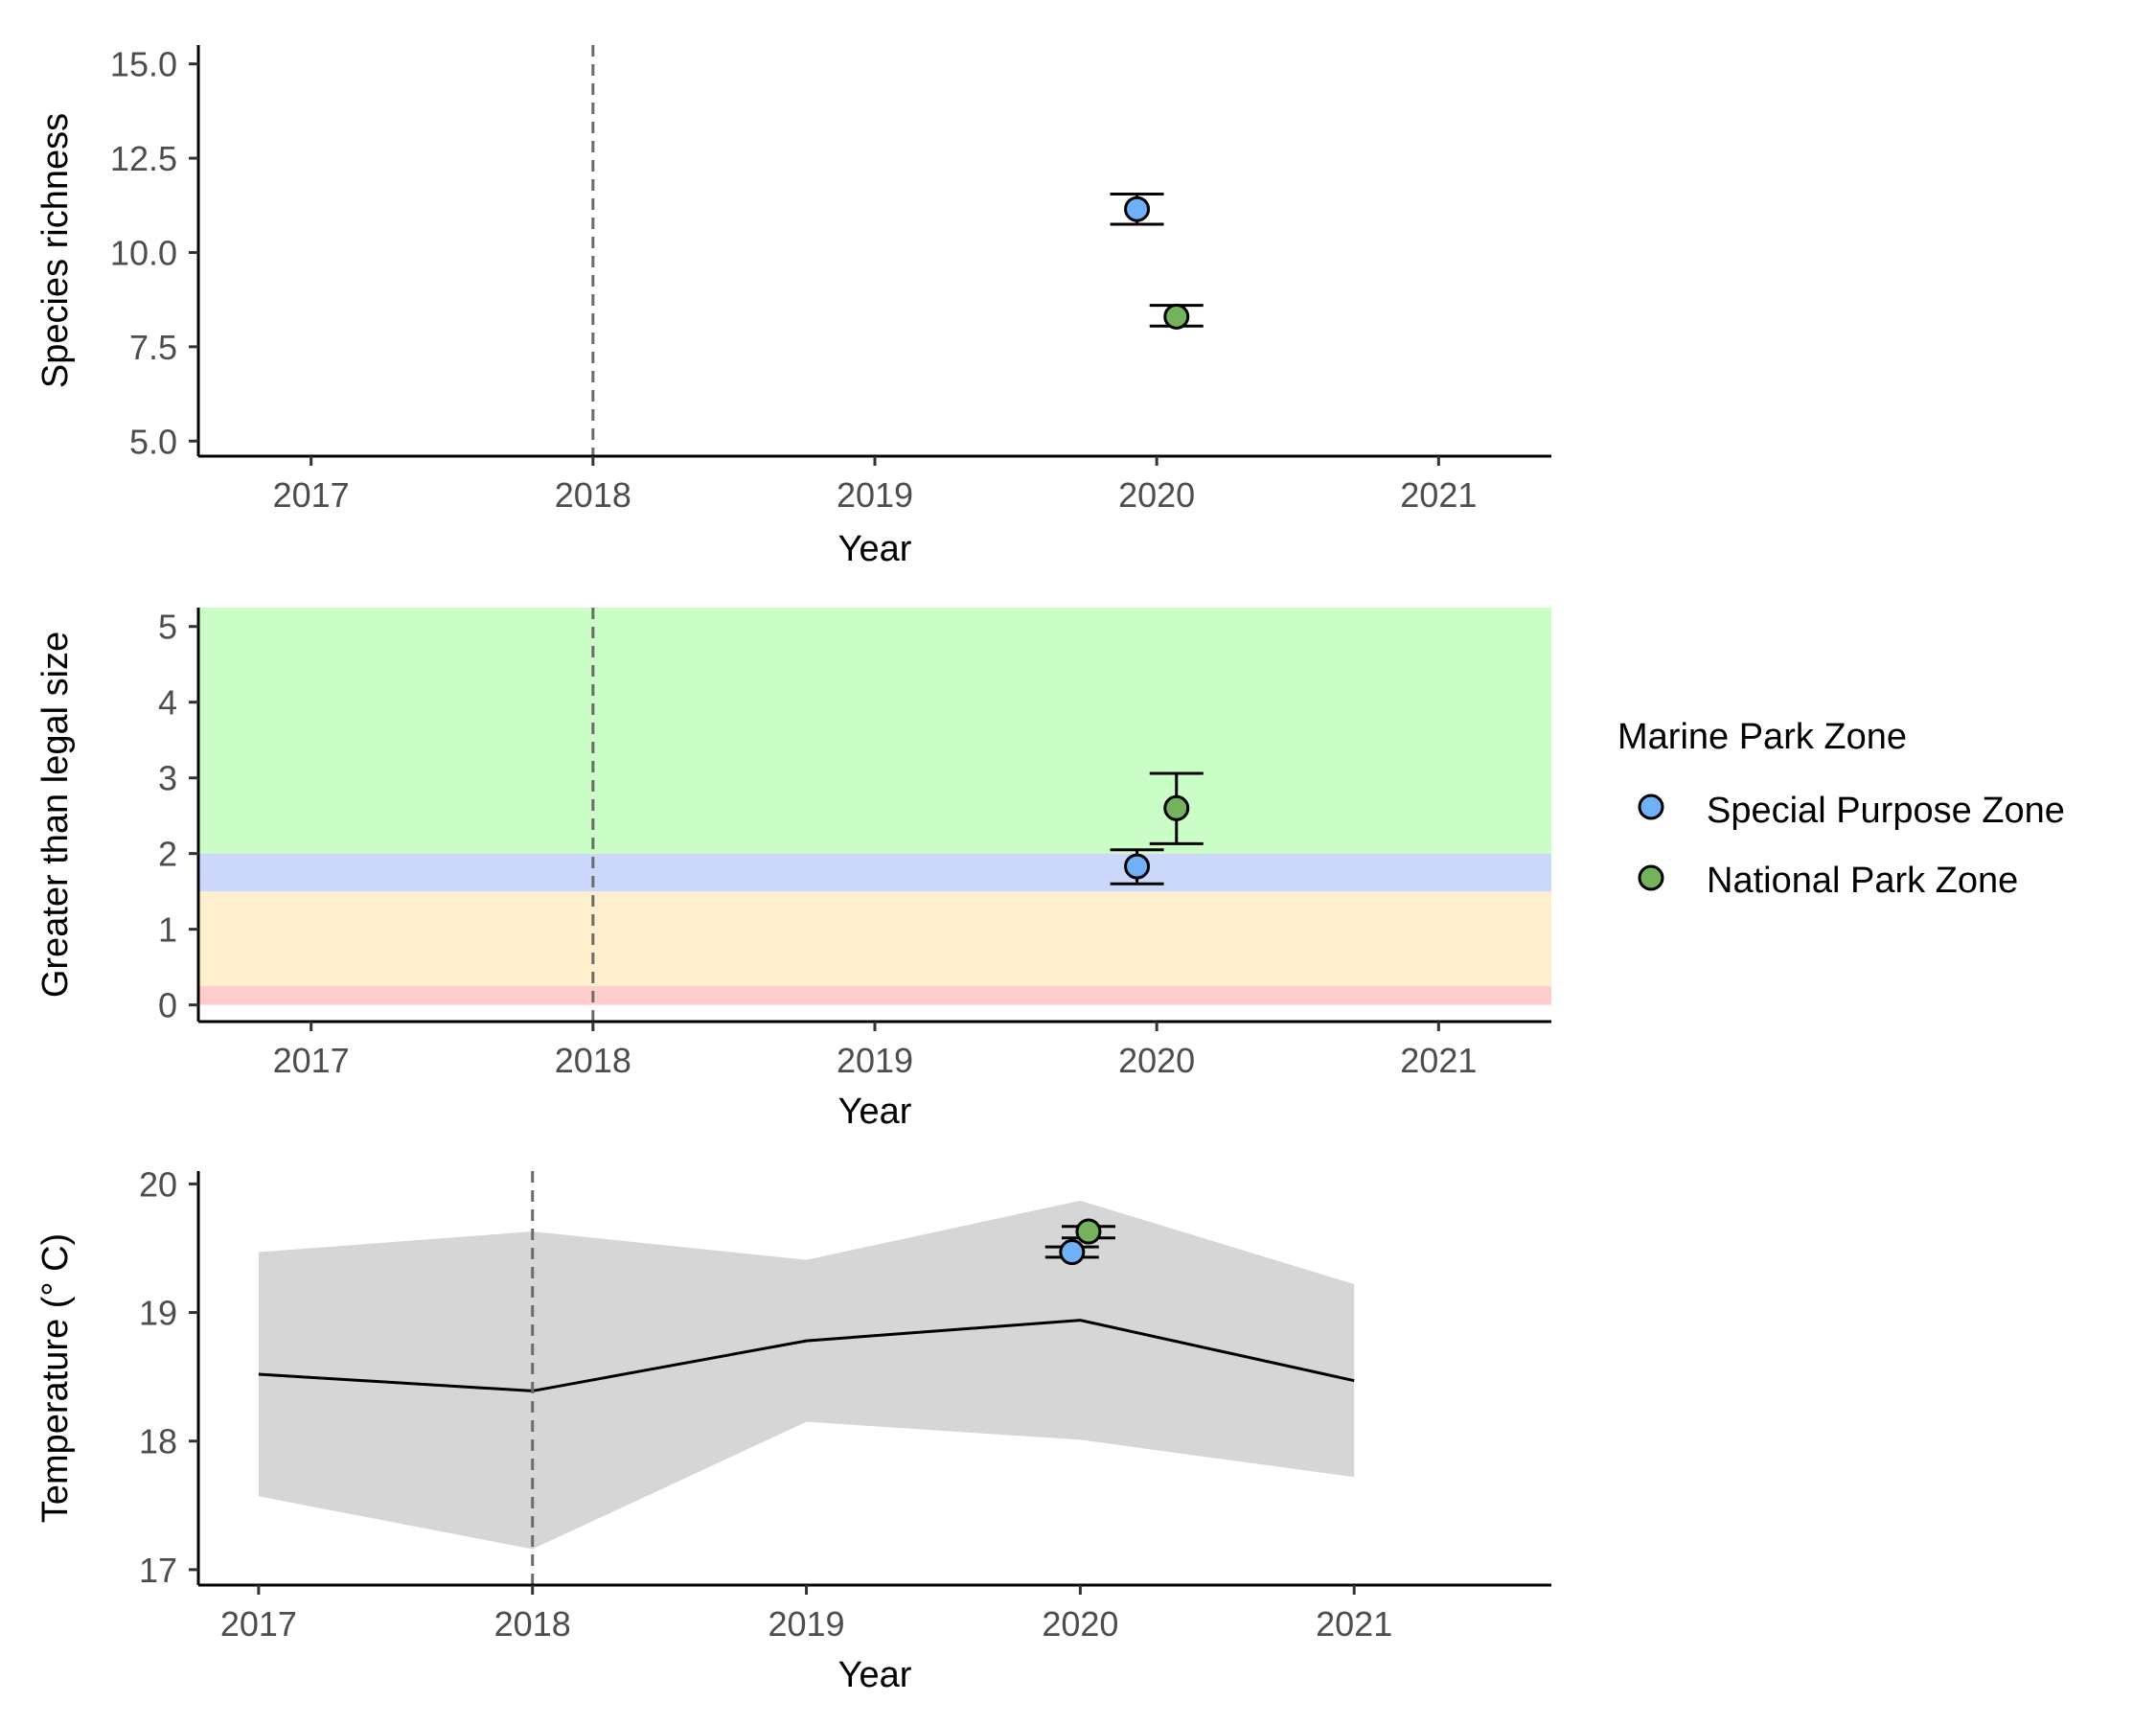  What do you see at coordinates (55, 815) in the screenshot?
I see `y-axis-label: Greater than legal size` at bounding box center [55, 815].